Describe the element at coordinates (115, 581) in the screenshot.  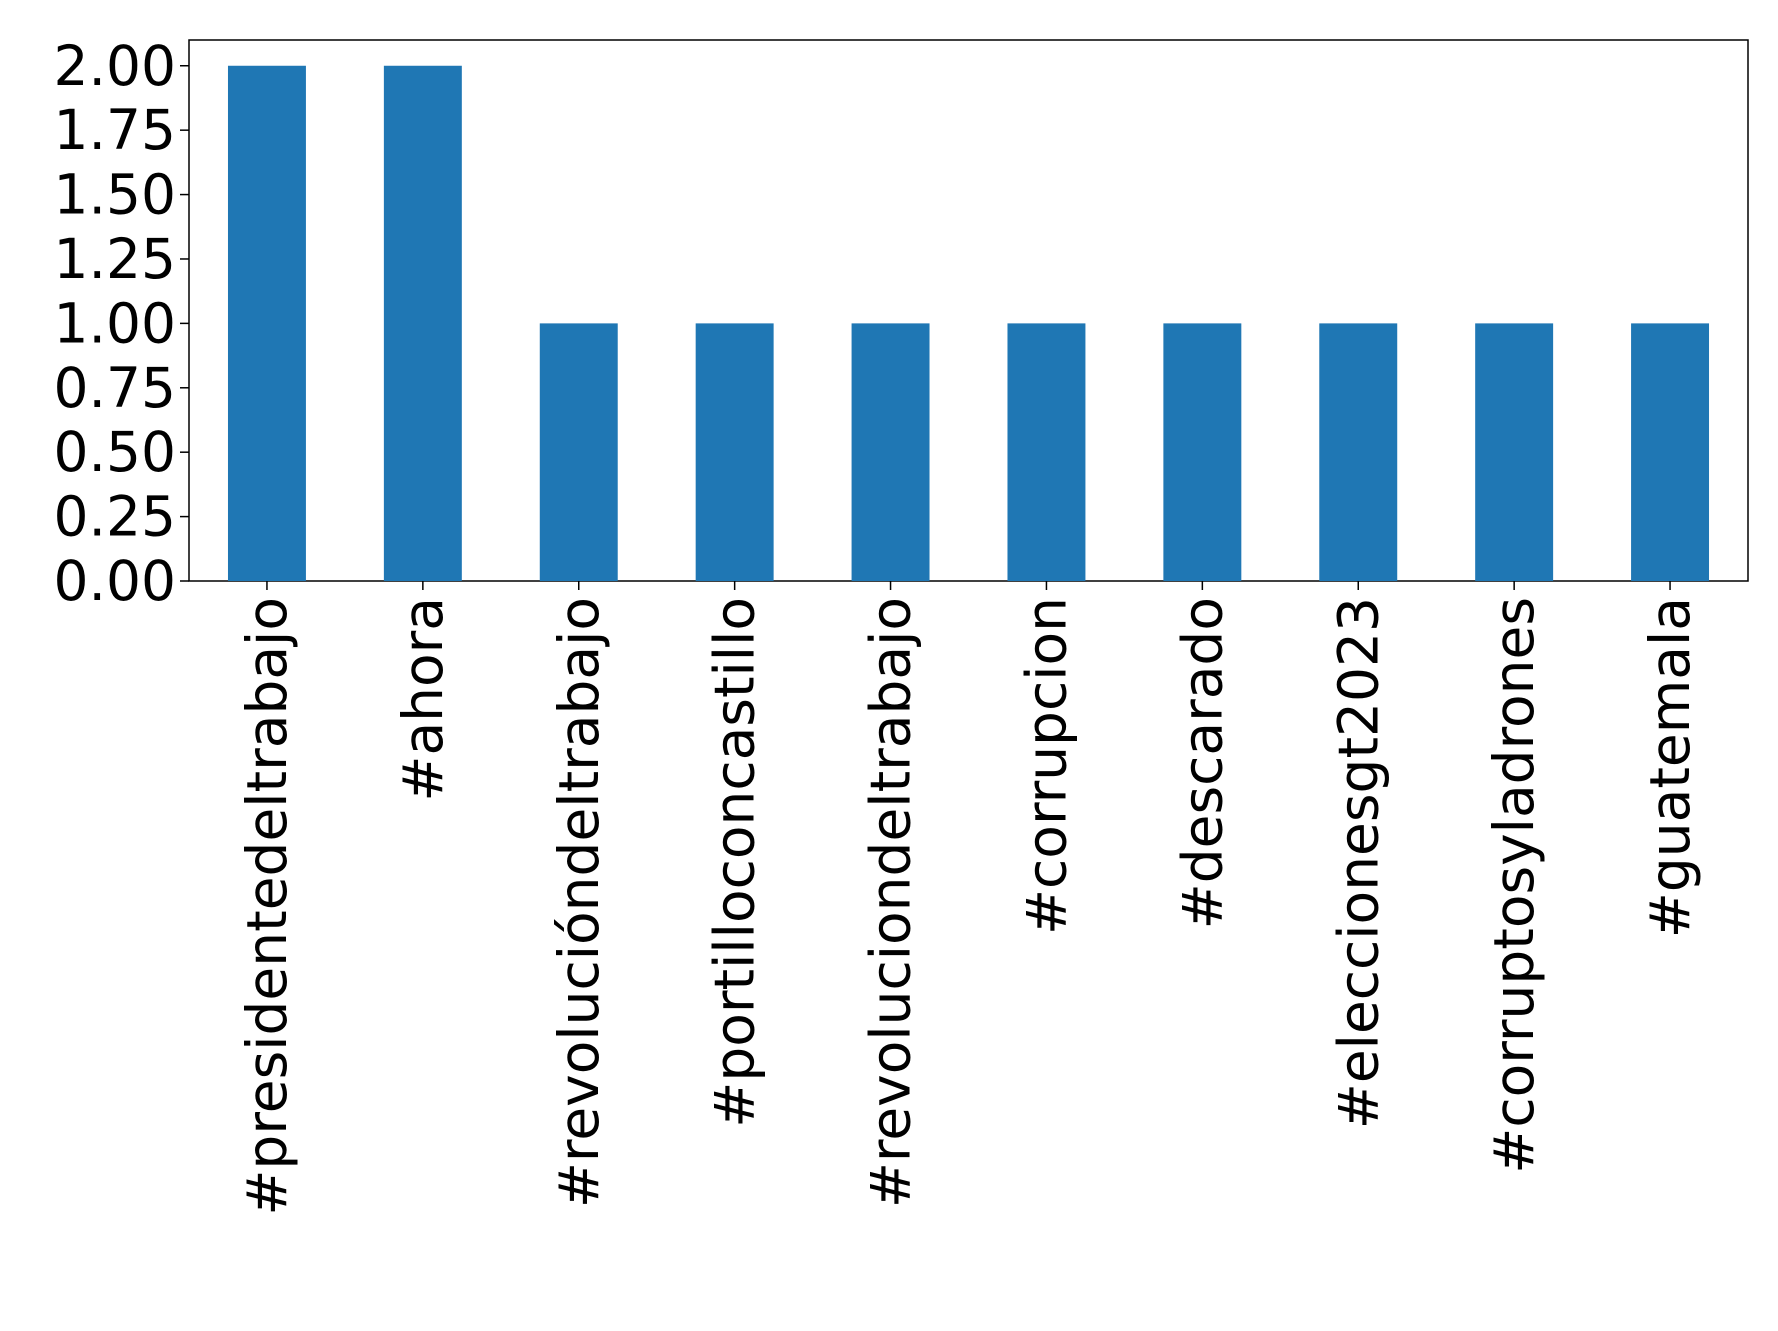
I see `y-tick-label: 0.00` at that location.